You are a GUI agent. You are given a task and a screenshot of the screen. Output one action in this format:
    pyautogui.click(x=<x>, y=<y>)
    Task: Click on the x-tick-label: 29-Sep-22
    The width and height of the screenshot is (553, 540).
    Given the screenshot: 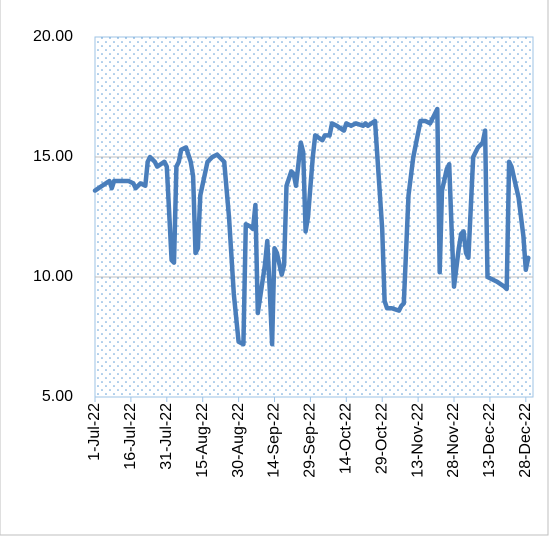 What is the action you would take?
    pyautogui.click(x=310, y=440)
    